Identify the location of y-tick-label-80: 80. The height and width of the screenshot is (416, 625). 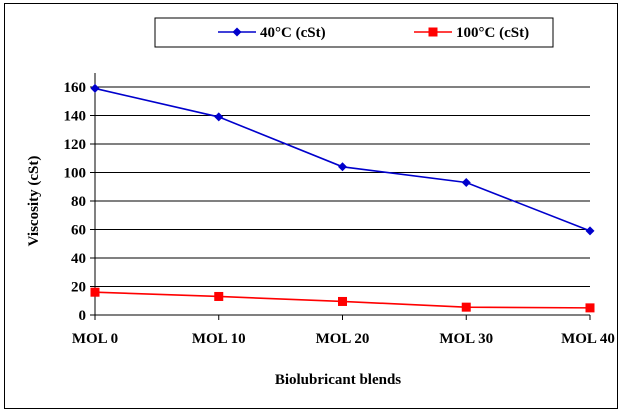
(78, 202).